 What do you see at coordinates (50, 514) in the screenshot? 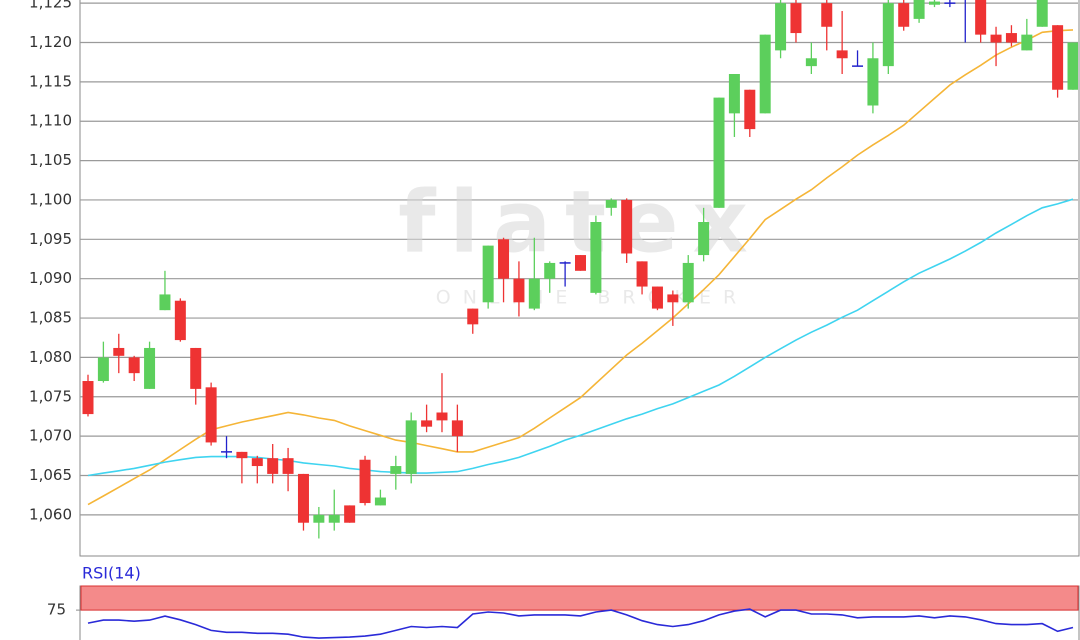
I see `y-tick-label: 1,060` at bounding box center [50, 514].